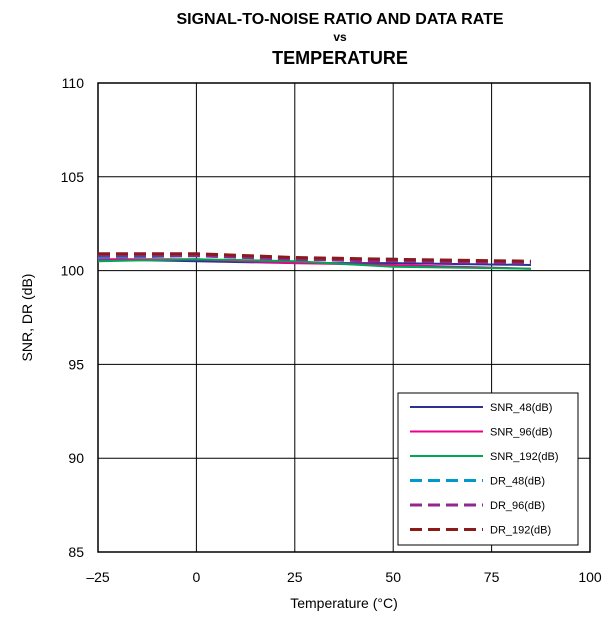  What do you see at coordinates (73, 83) in the screenshot?
I see `y-tick-label: 110` at bounding box center [73, 83].